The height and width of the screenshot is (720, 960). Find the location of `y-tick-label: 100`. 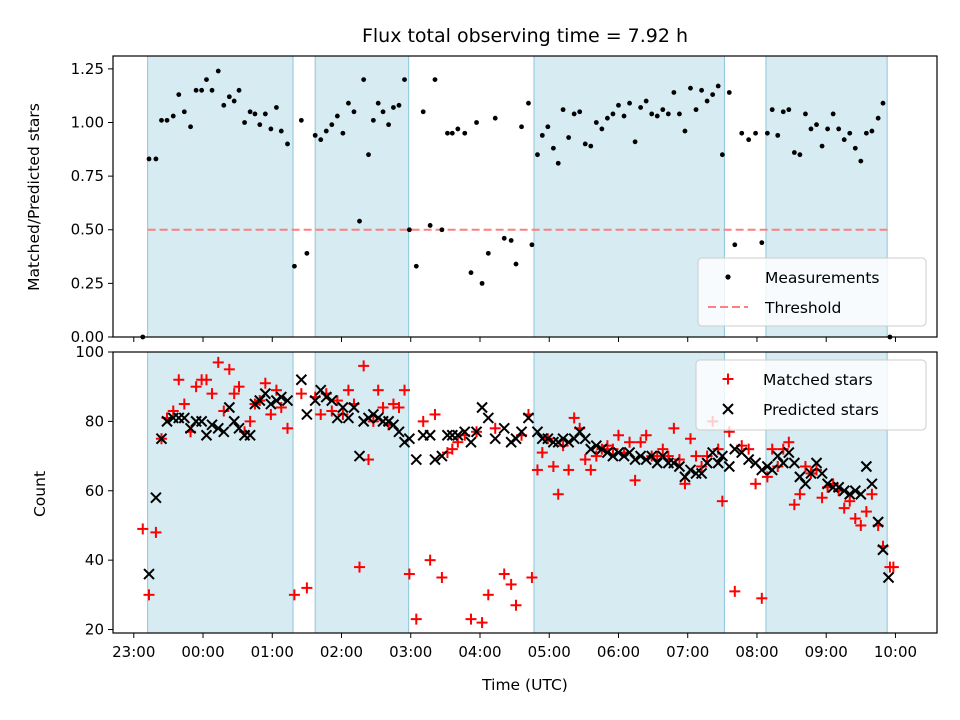

y-tick-label: 100 is located at coordinates (89, 352).